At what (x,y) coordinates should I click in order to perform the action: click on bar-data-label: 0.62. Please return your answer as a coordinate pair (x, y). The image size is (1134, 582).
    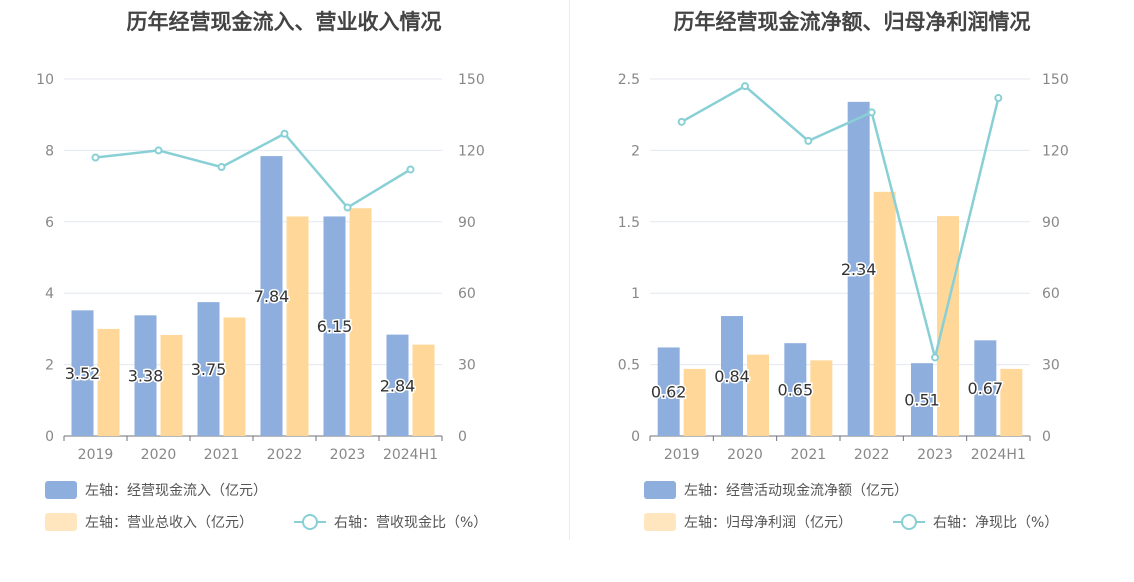
    Looking at the image, I should click on (669, 392).